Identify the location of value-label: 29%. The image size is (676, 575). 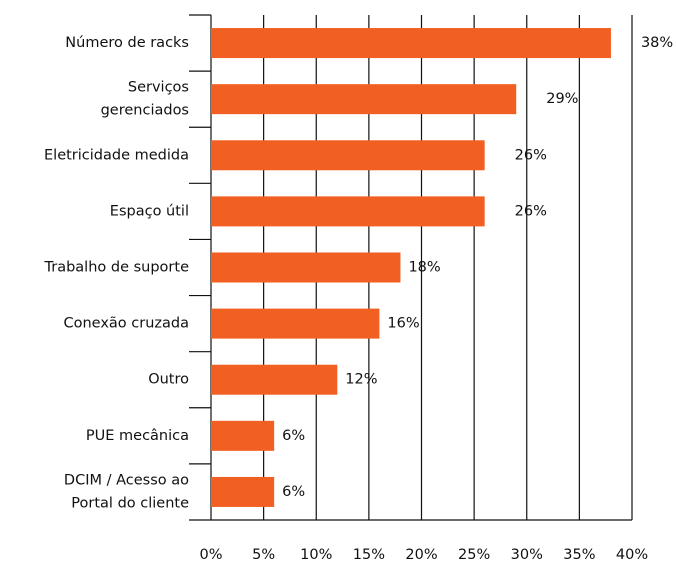
(562, 99).